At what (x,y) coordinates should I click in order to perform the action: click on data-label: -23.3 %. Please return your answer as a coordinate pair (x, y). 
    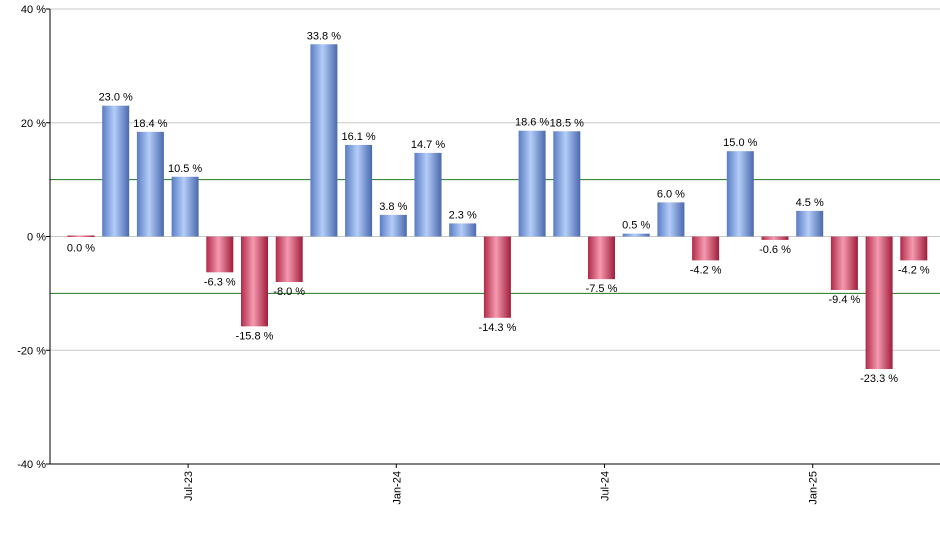
    Looking at the image, I should click on (879, 379).